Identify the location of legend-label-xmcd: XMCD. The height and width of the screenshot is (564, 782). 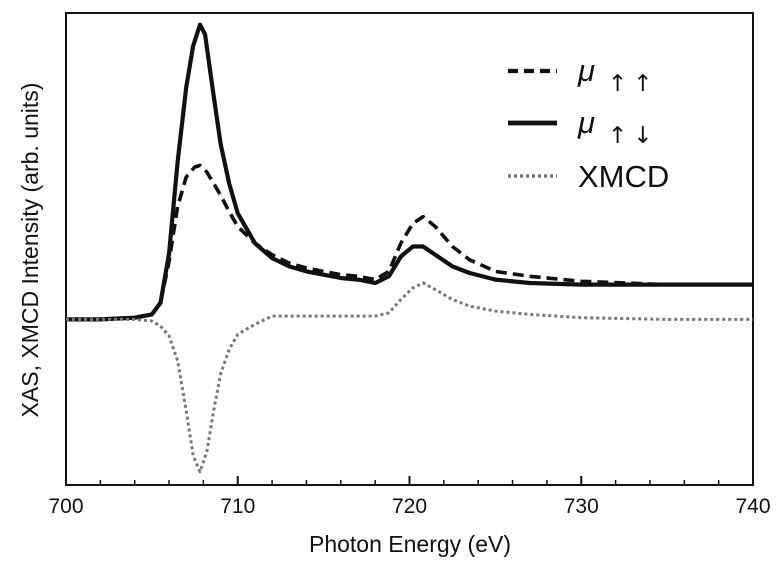
(623, 176).